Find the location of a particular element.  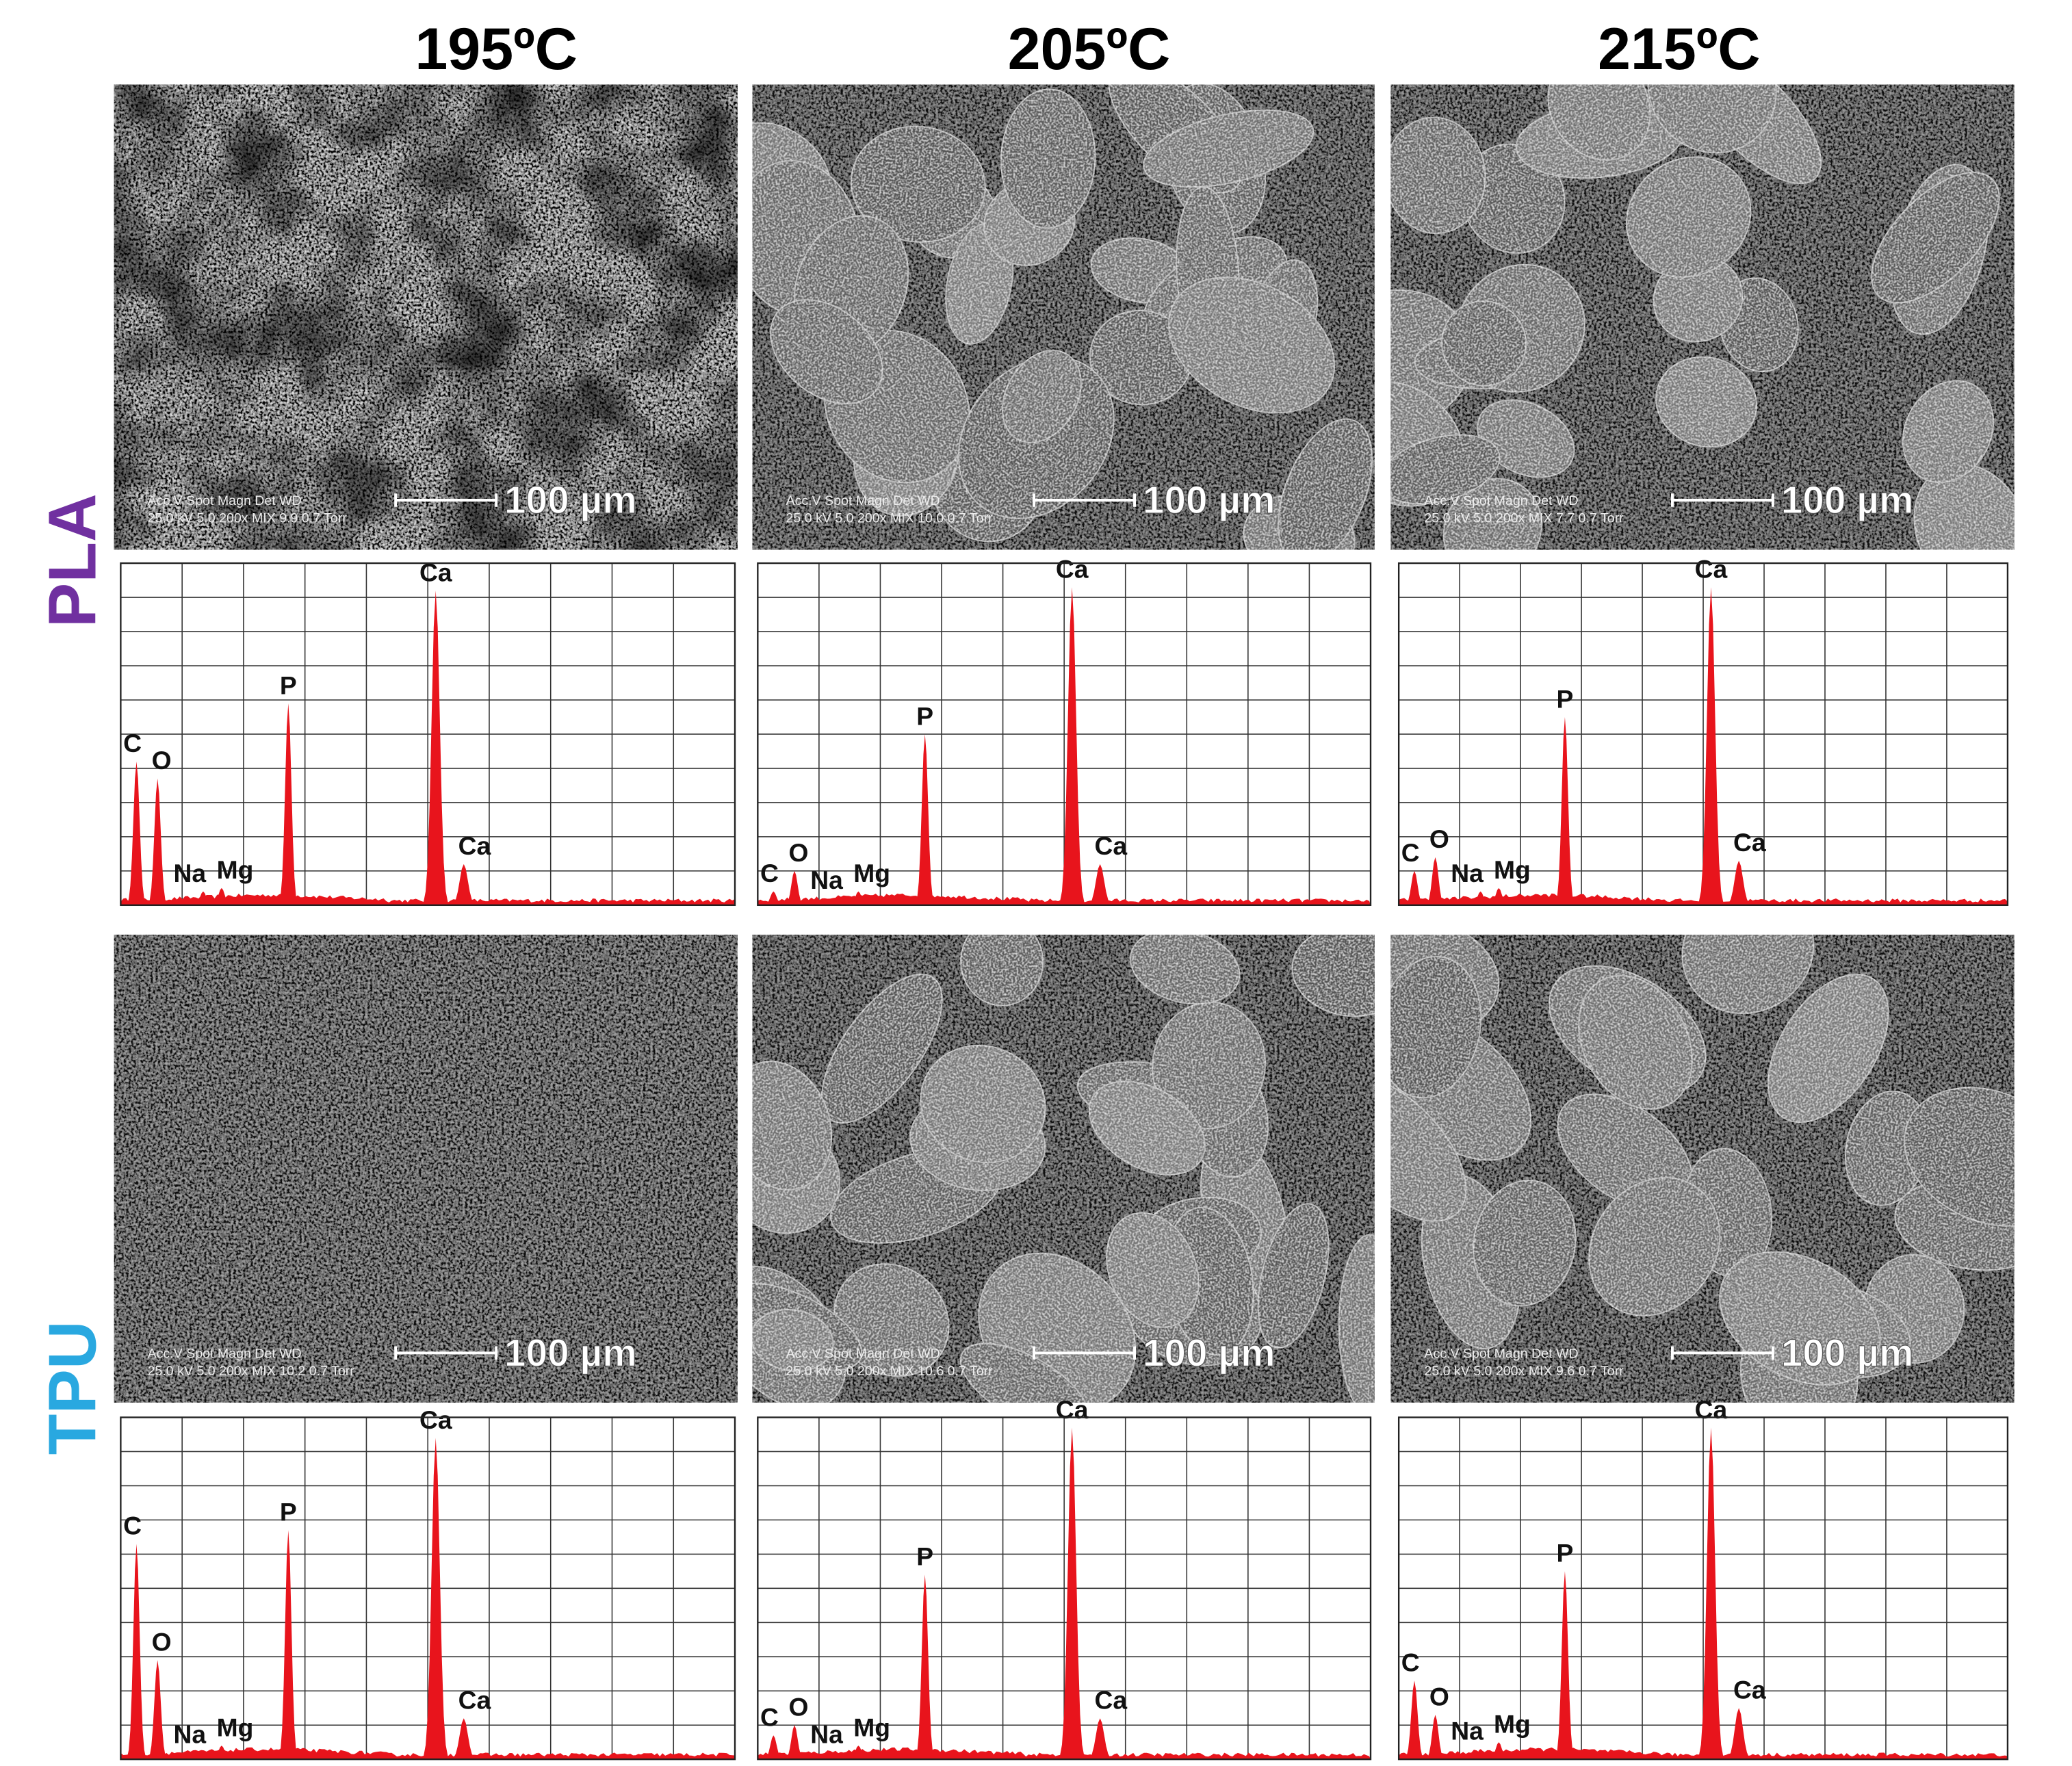

sem-shade is located at coordinates (426, 317).